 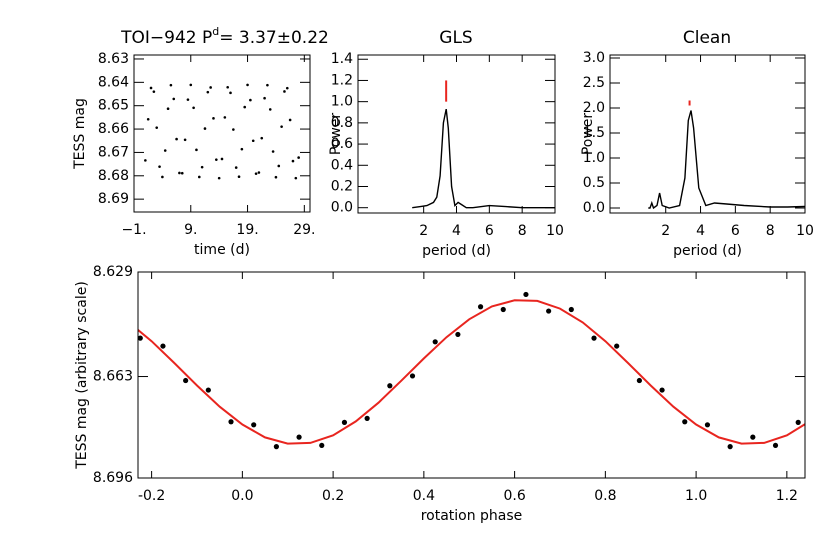 What do you see at coordinates (113, 152) in the screenshot?
I see `y-tick-label: 8.67` at bounding box center [113, 152].